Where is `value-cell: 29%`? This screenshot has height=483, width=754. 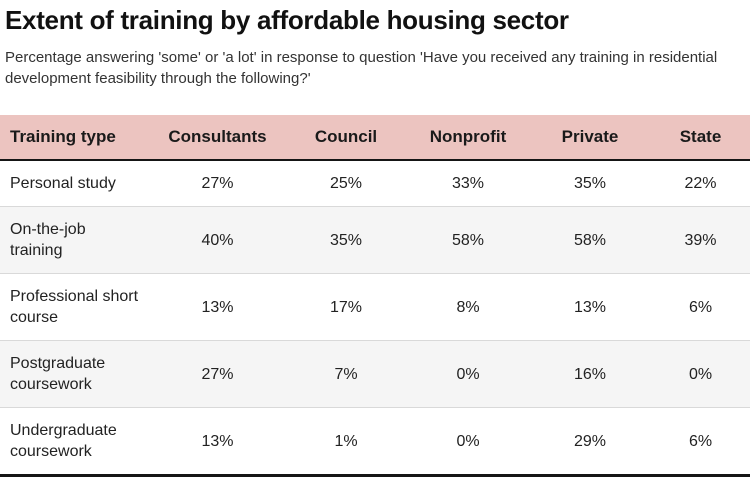
value-cell: 29% is located at coordinates (590, 441).